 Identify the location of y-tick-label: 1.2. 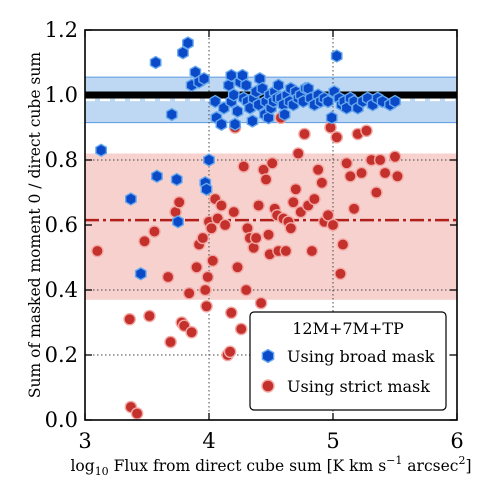
(61, 30).